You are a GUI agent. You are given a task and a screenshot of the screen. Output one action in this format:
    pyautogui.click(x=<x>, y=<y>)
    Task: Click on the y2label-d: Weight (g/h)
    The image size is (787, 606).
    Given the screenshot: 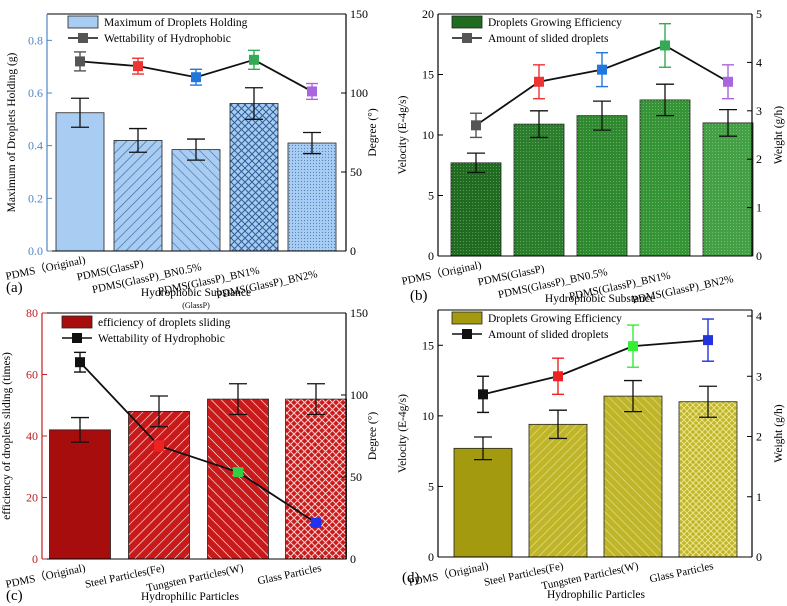 What is the action you would take?
    pyautogui.click(x=779, y=433)
    